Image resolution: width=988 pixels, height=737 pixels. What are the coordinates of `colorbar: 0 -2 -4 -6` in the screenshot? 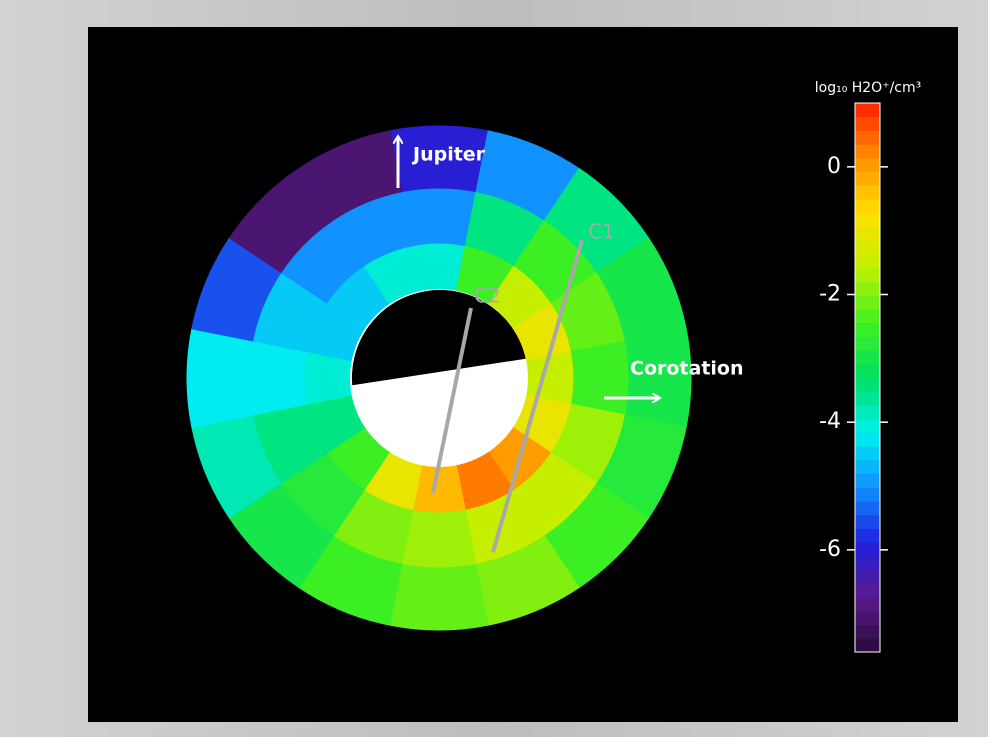 It's located at (853, 377).